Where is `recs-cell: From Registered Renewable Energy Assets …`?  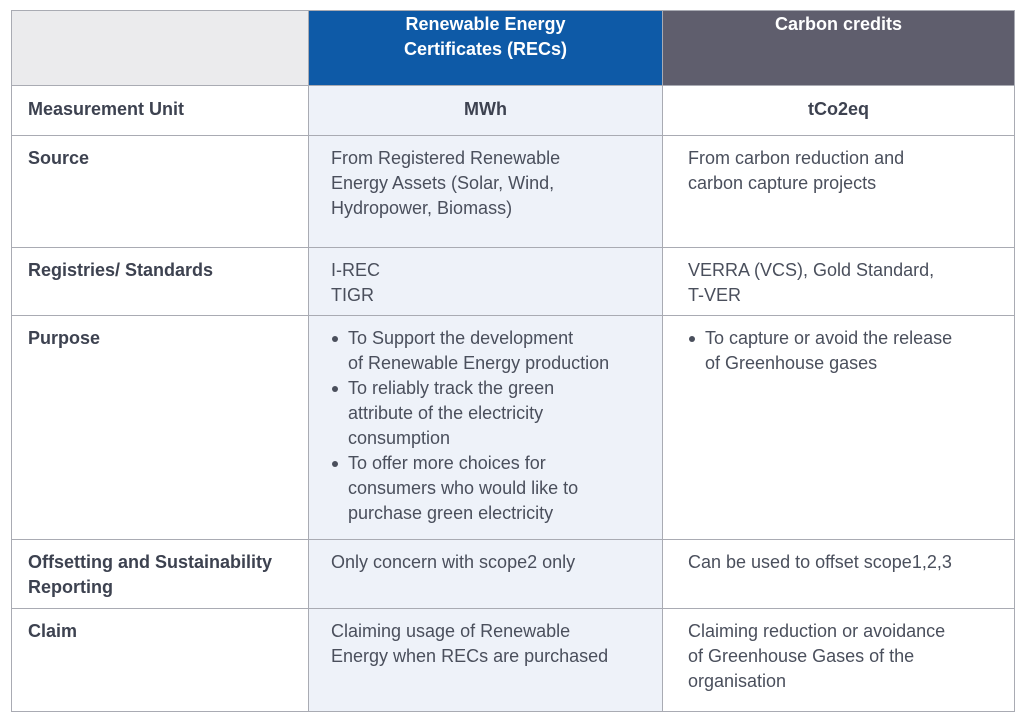
recs-cell: From Registered Renewable Energy Assets … is located at coordinates (485, 191).